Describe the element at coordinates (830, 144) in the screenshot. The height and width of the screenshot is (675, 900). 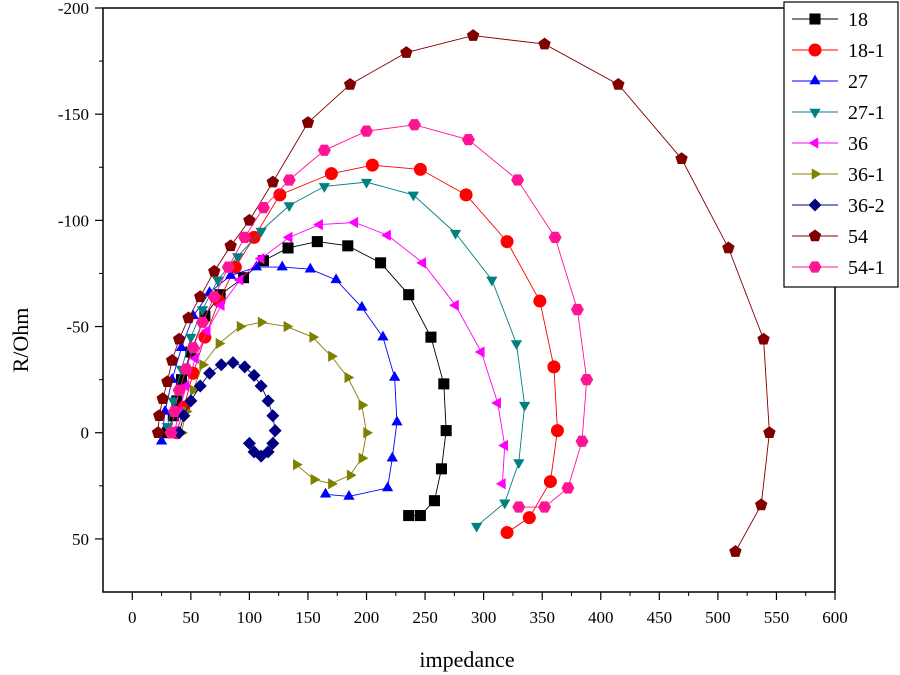
I see `legend-entry: 36` at that location.